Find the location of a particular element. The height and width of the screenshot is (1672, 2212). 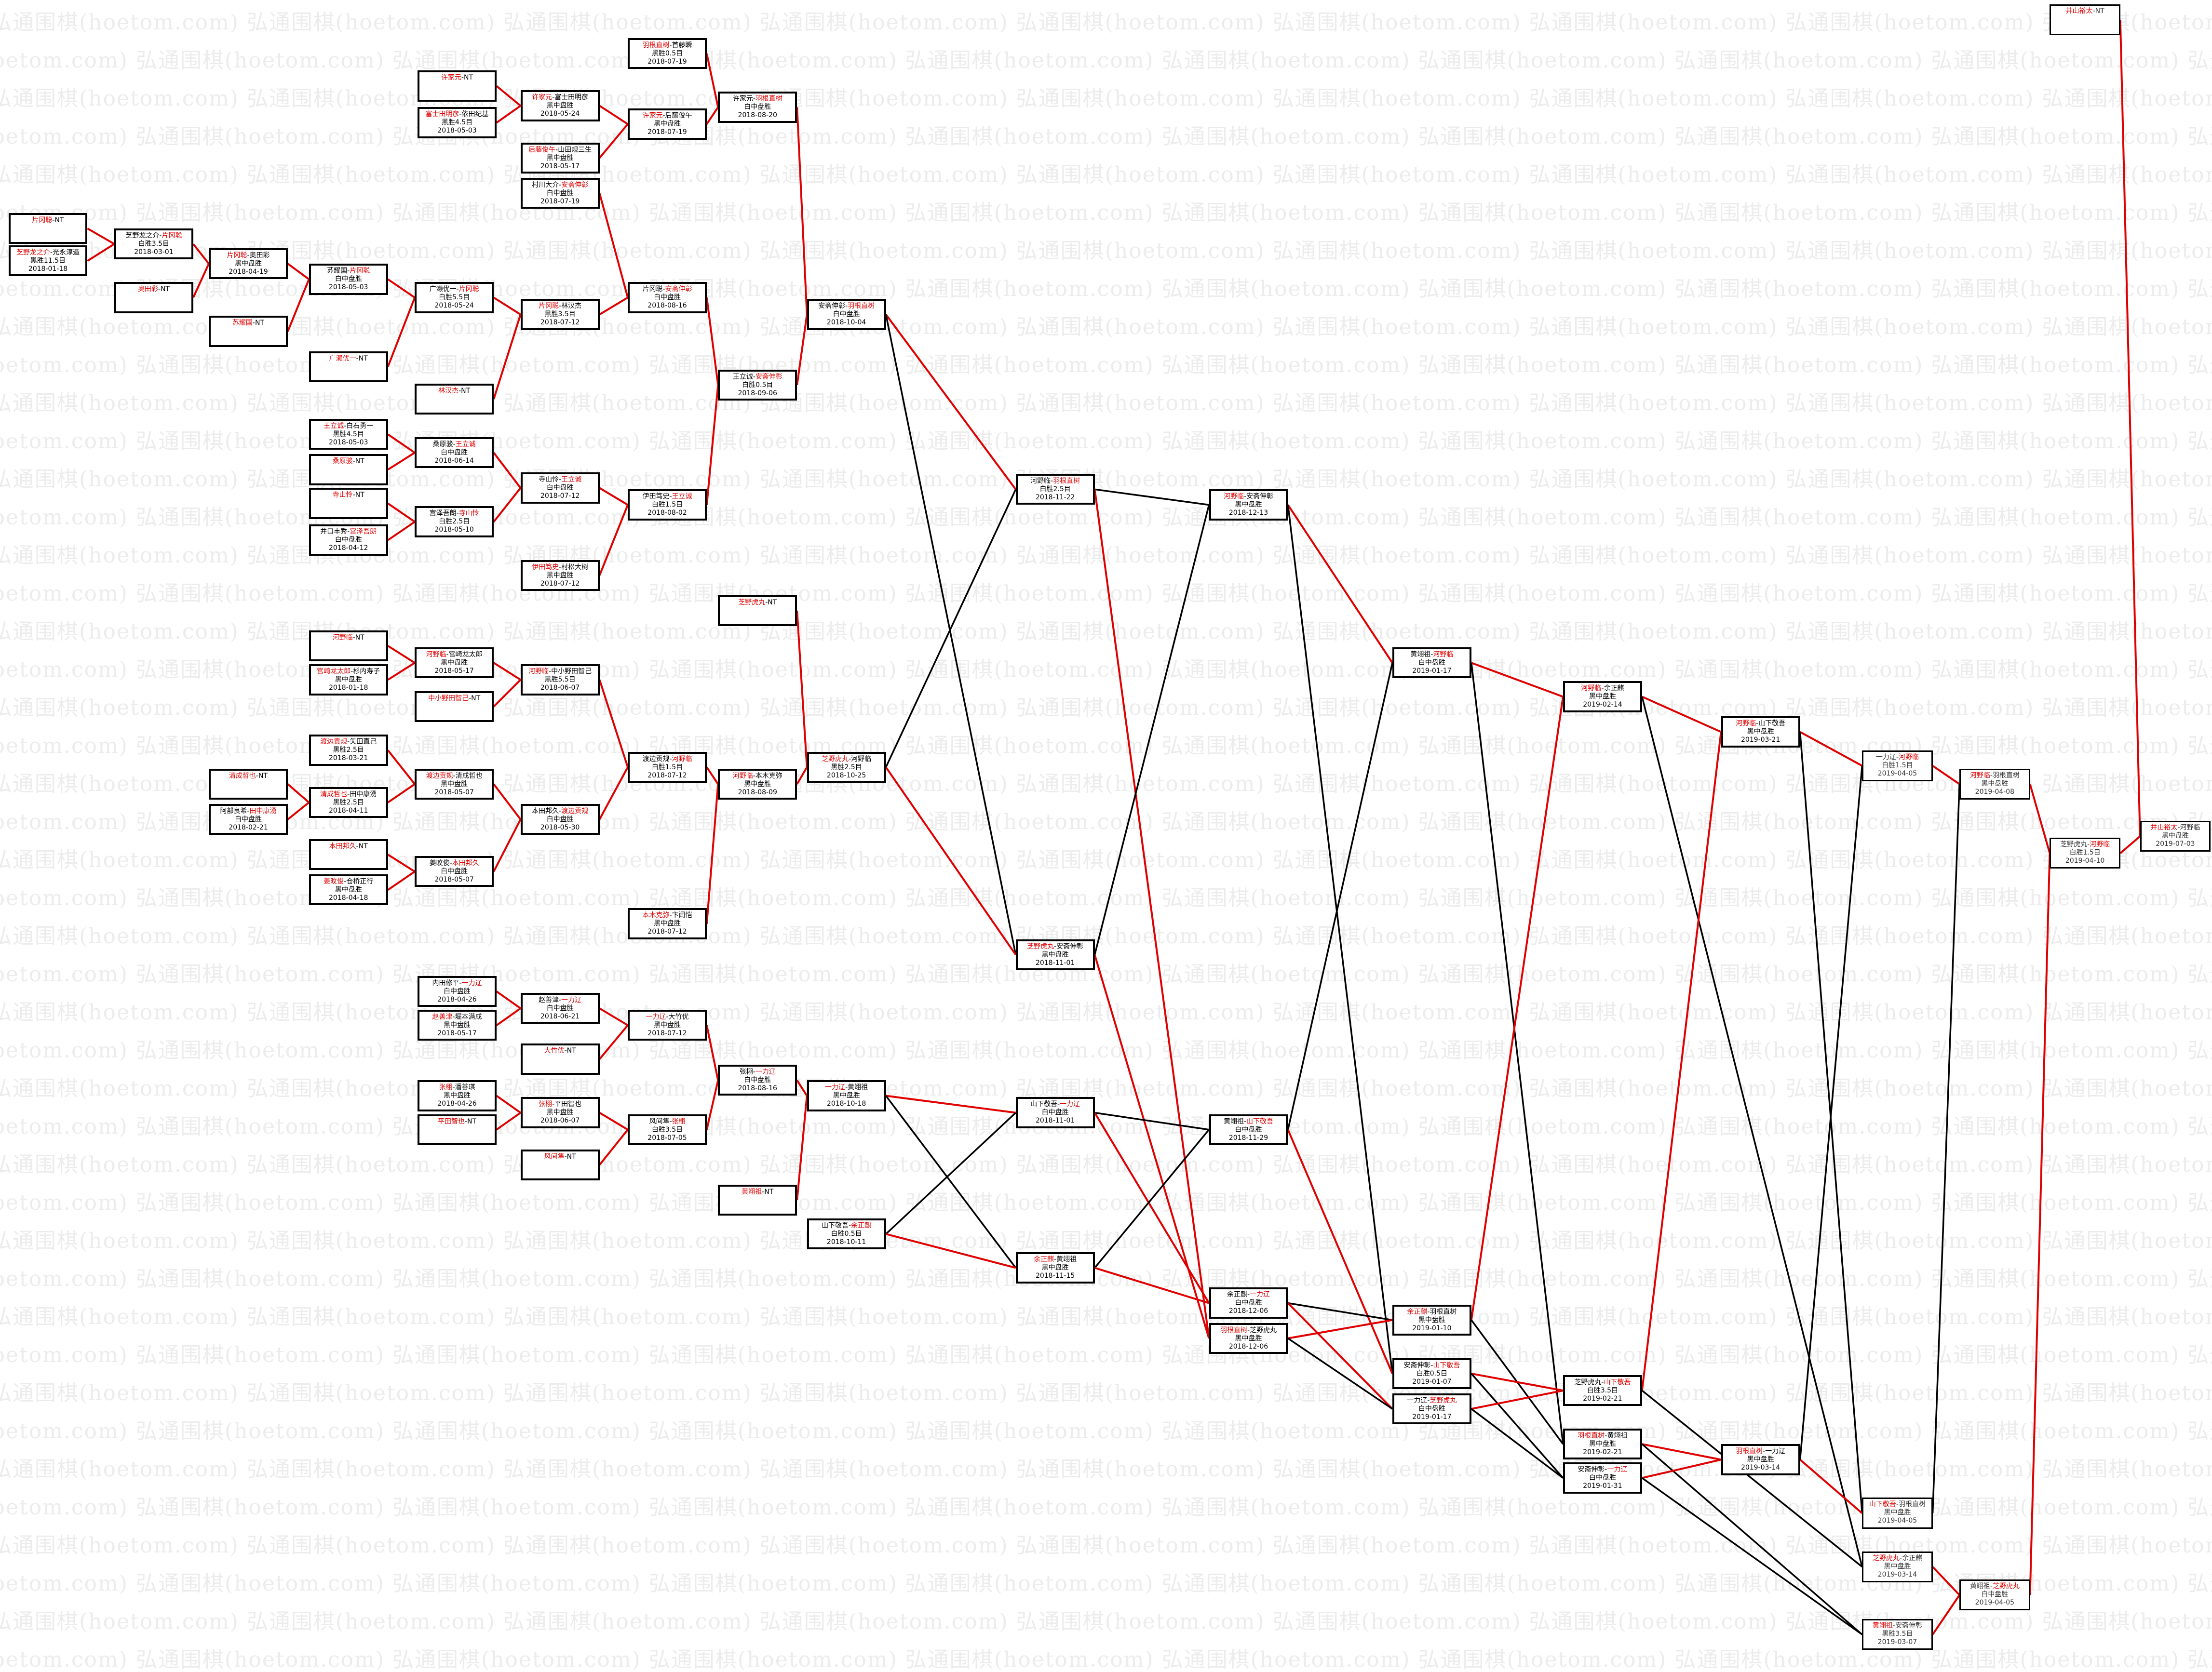

match-date: 2018-05-03 is located at coordinates (348, 443).